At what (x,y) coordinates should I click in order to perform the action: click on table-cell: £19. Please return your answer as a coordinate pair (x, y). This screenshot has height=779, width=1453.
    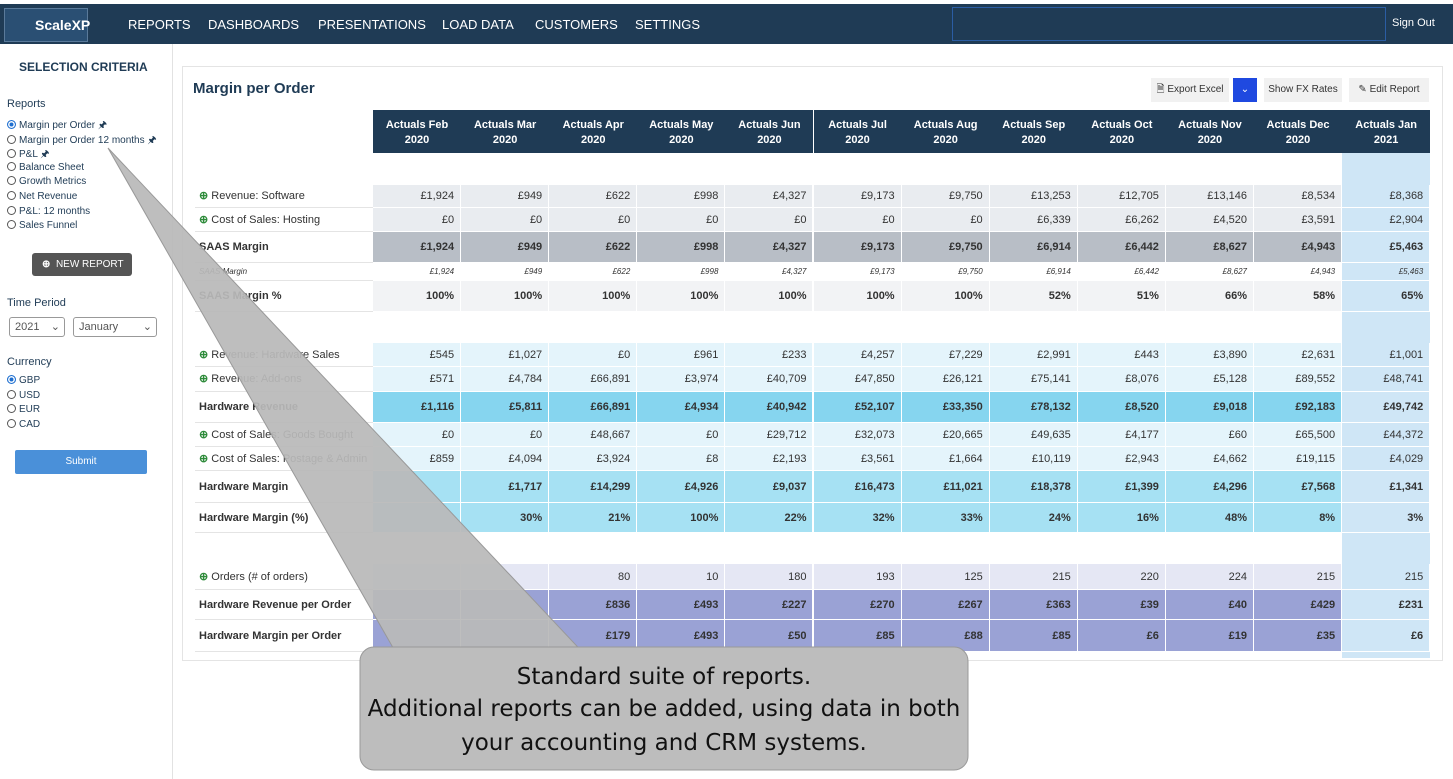
    Looking at the image, I should click on (1209, 636).